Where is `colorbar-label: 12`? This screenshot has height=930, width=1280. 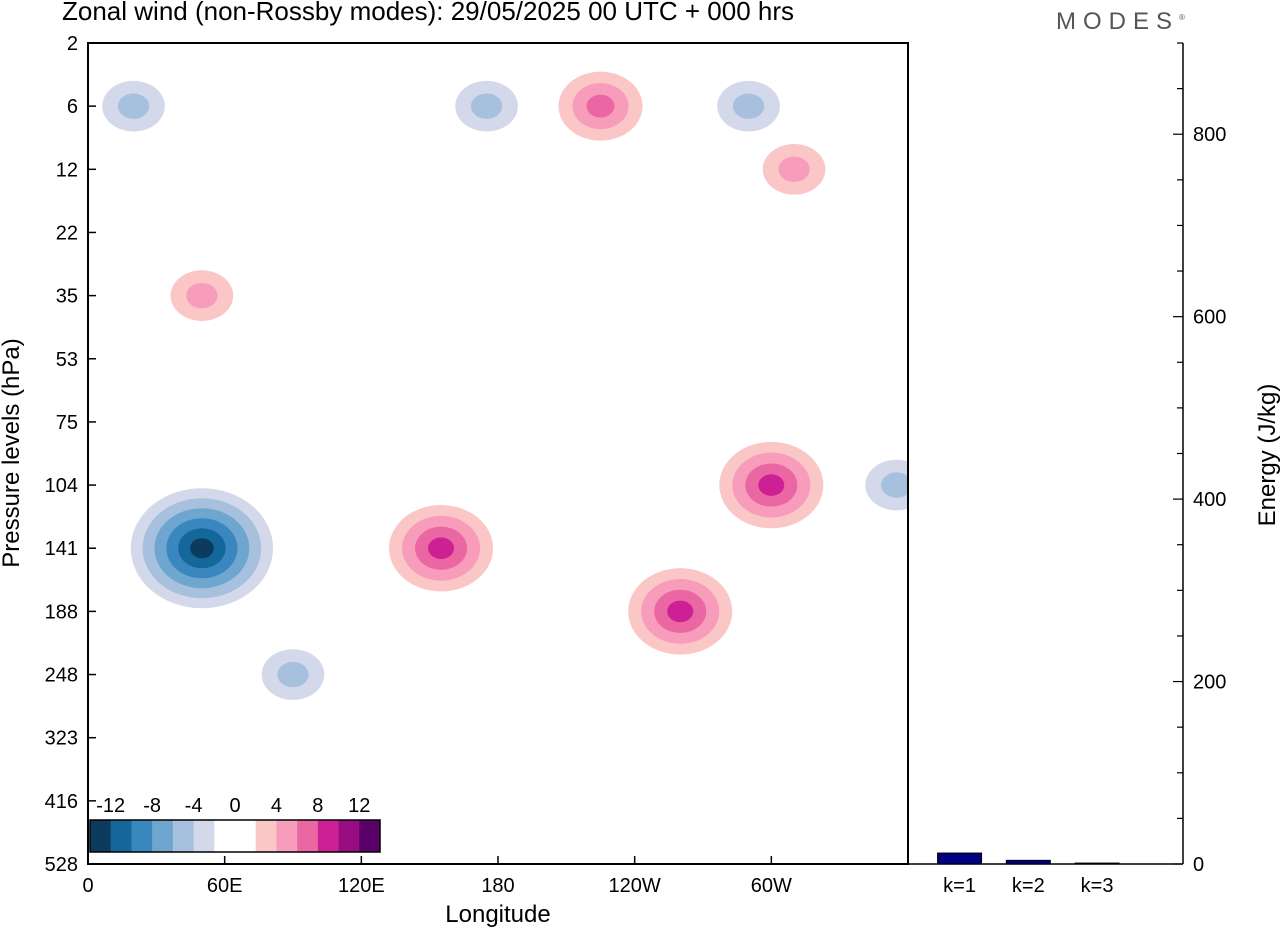 colorbar-label: 12 is located at coordinates (359, 806).